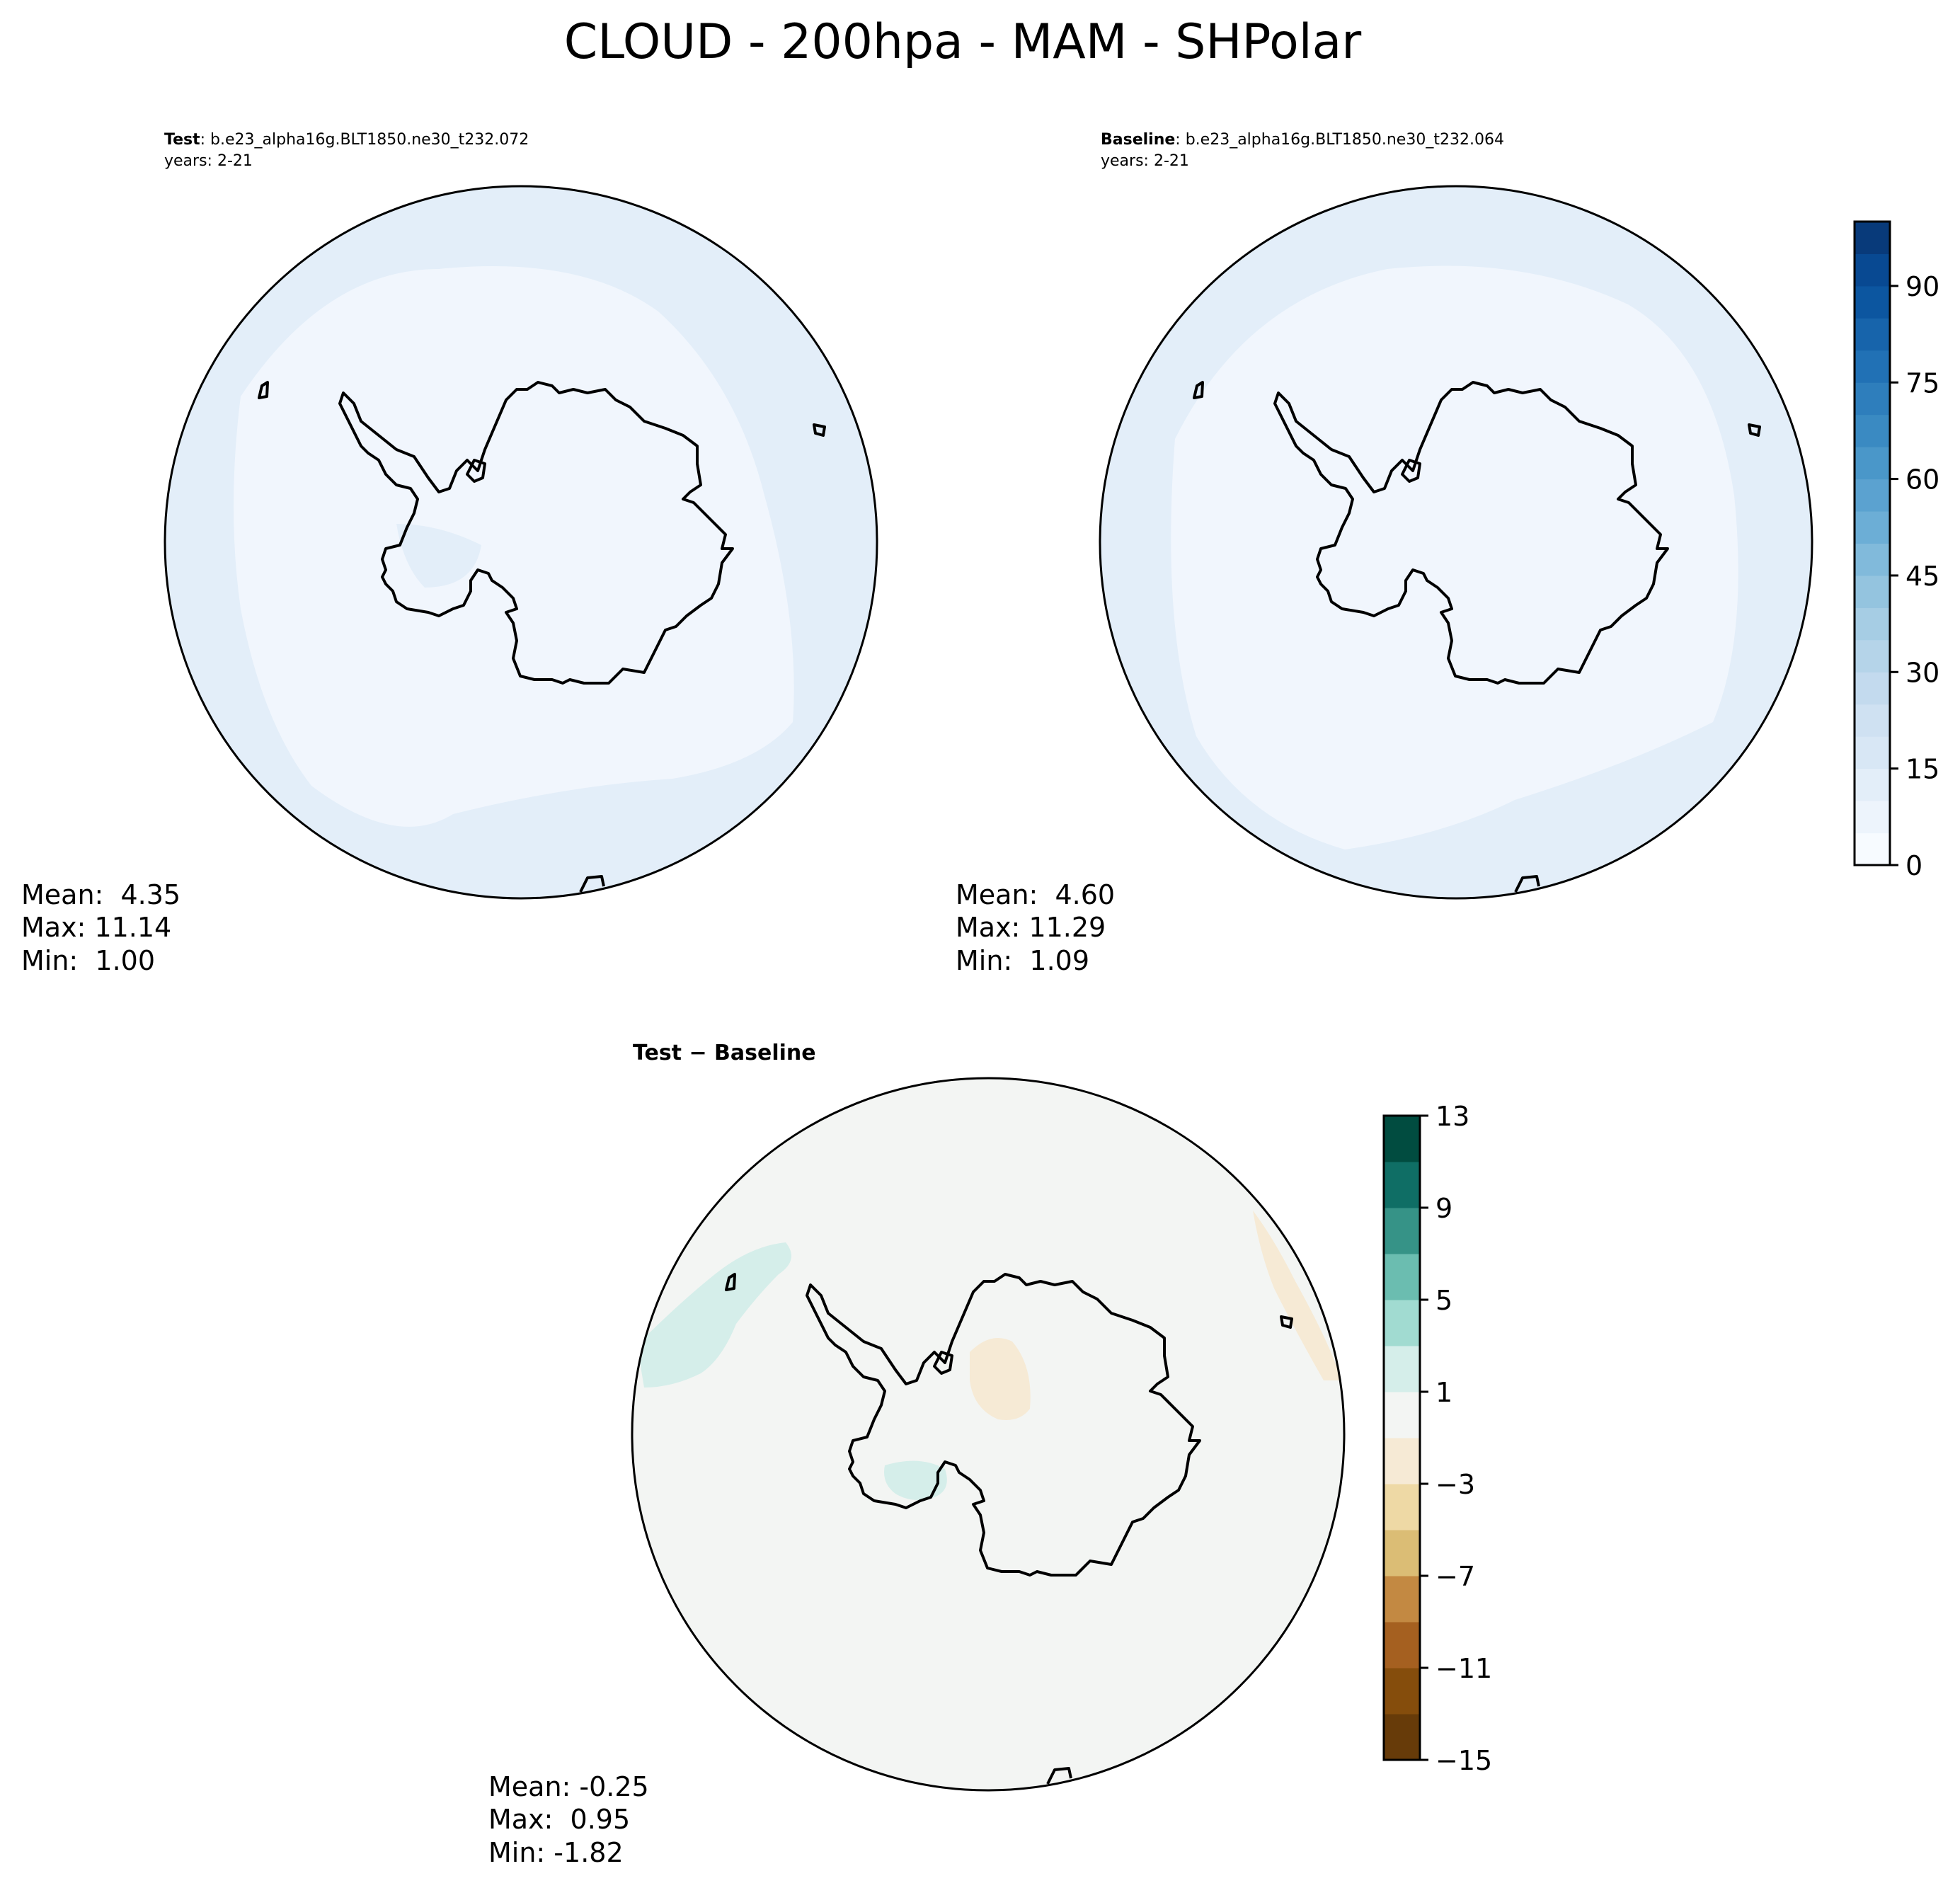 This screenshot has width=1960, height=1888. I want to click on colorbar-difference-tick-label: 9, so click(1443, 1209).